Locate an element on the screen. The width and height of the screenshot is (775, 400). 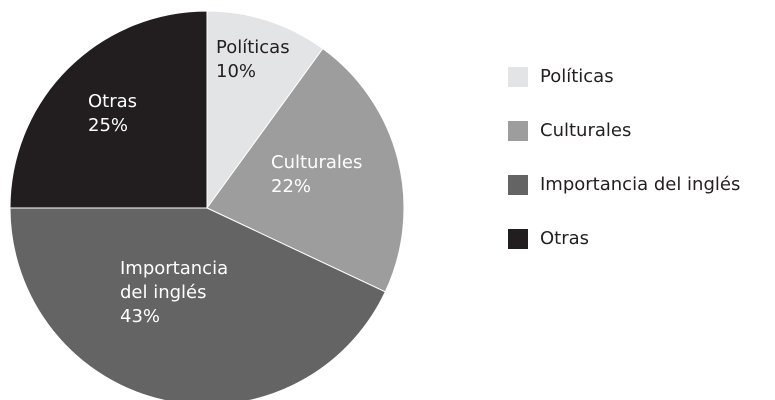
legend-item-politicas: Políticas is located at coordinates (641, 76).